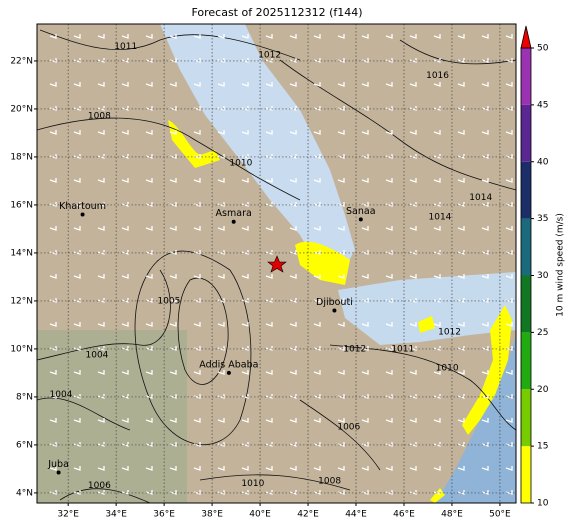 The height and width of the screenshot is (528, 575). I want to click on isobar-label: 1016, so click(437, 76).